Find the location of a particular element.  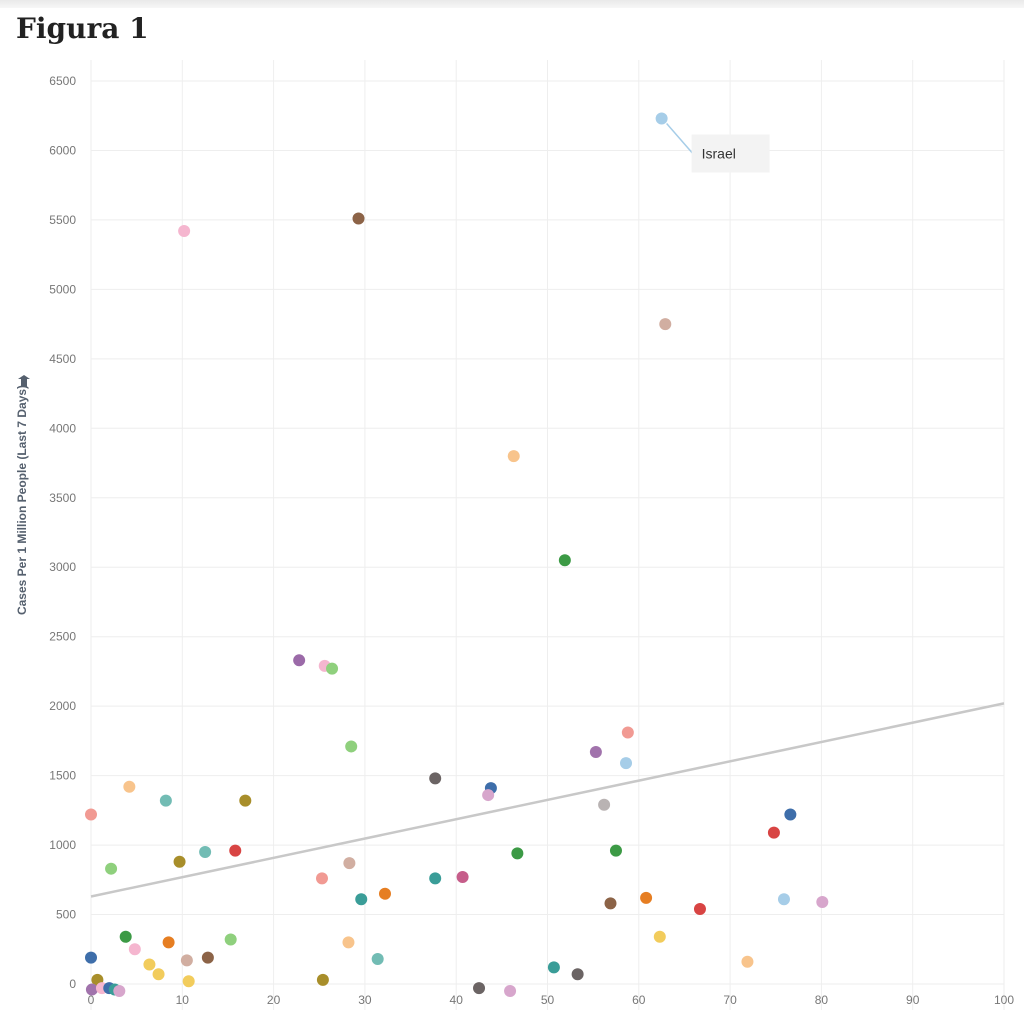

y-tick-label: 500 is located at coordinates (66, 915).